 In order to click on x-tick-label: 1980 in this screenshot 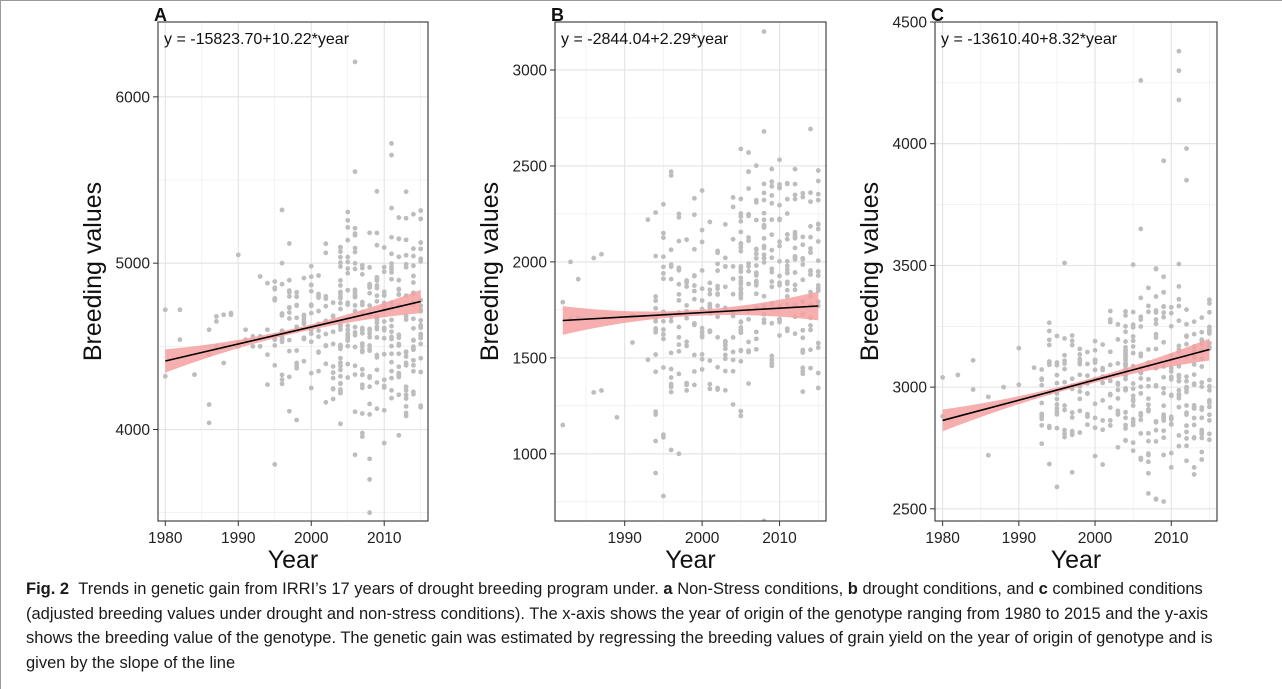, I will do `click(165, 538)`.